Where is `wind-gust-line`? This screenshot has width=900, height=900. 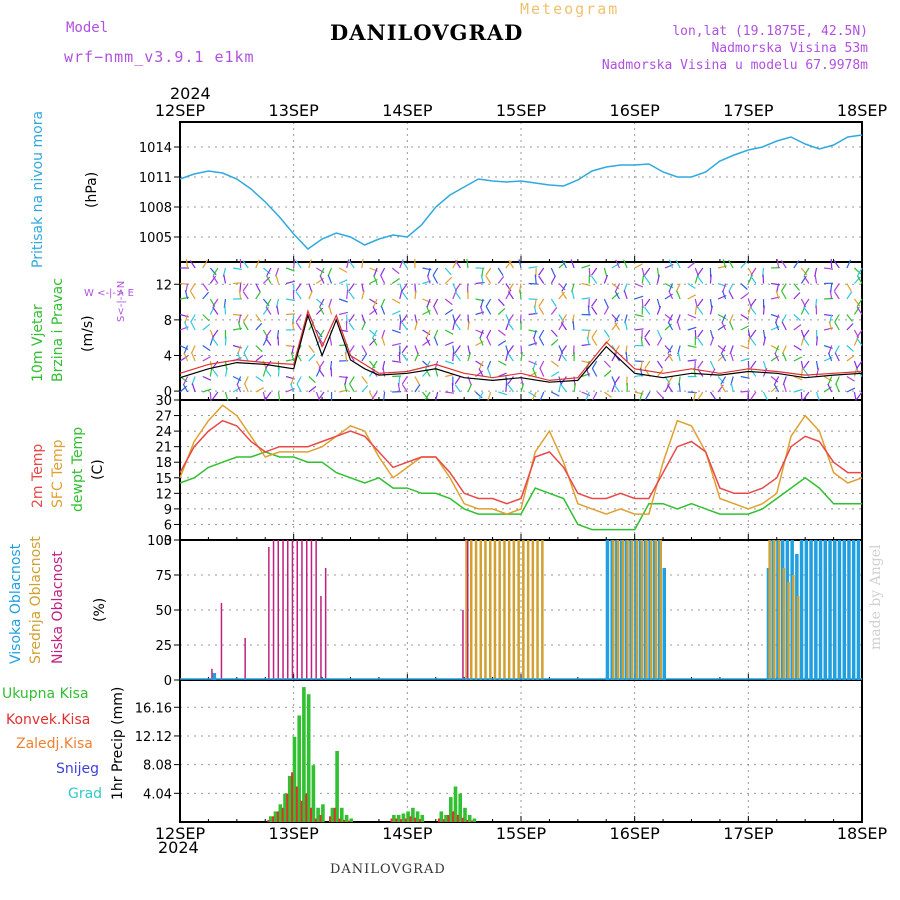
wind-gust-line is located at coordinates (521, 345).